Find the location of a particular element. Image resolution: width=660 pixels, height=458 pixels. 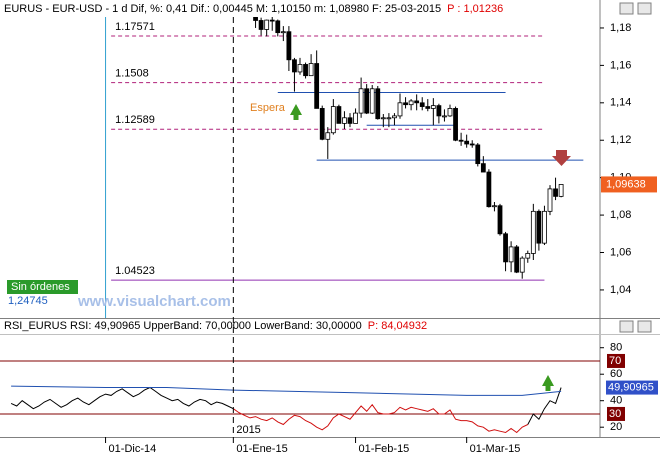

account-value: 1,24745 is located at coordinates (28, 301).